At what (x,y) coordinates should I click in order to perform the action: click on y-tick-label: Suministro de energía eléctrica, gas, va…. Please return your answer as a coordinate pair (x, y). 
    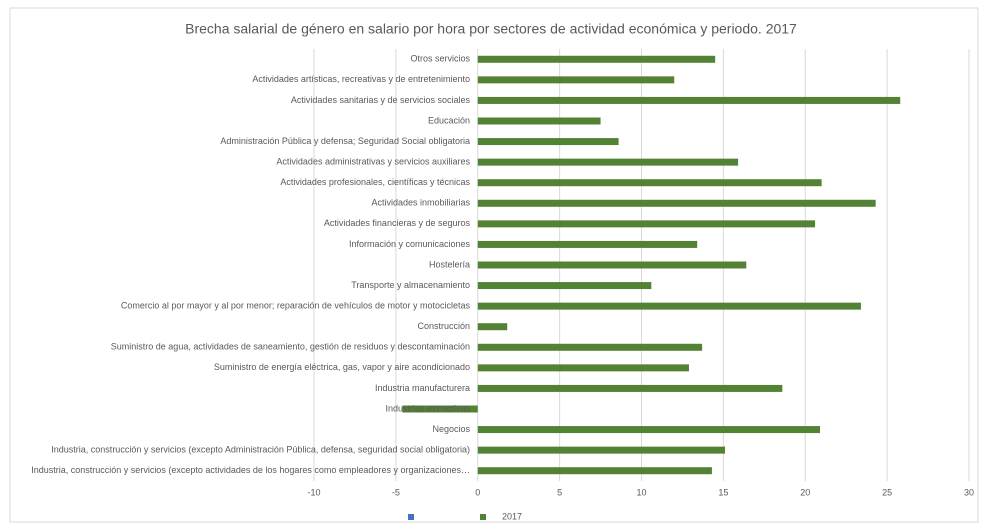
    Looking at the image, I should click on (342, 367).